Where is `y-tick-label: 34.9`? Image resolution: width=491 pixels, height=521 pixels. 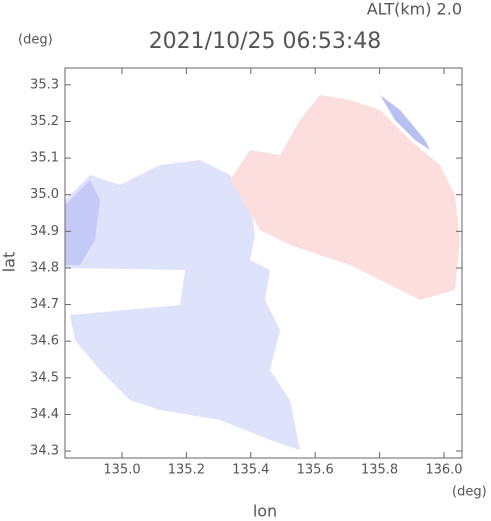
y-tick-label: 34.9 is located at coordinates (44, 231).